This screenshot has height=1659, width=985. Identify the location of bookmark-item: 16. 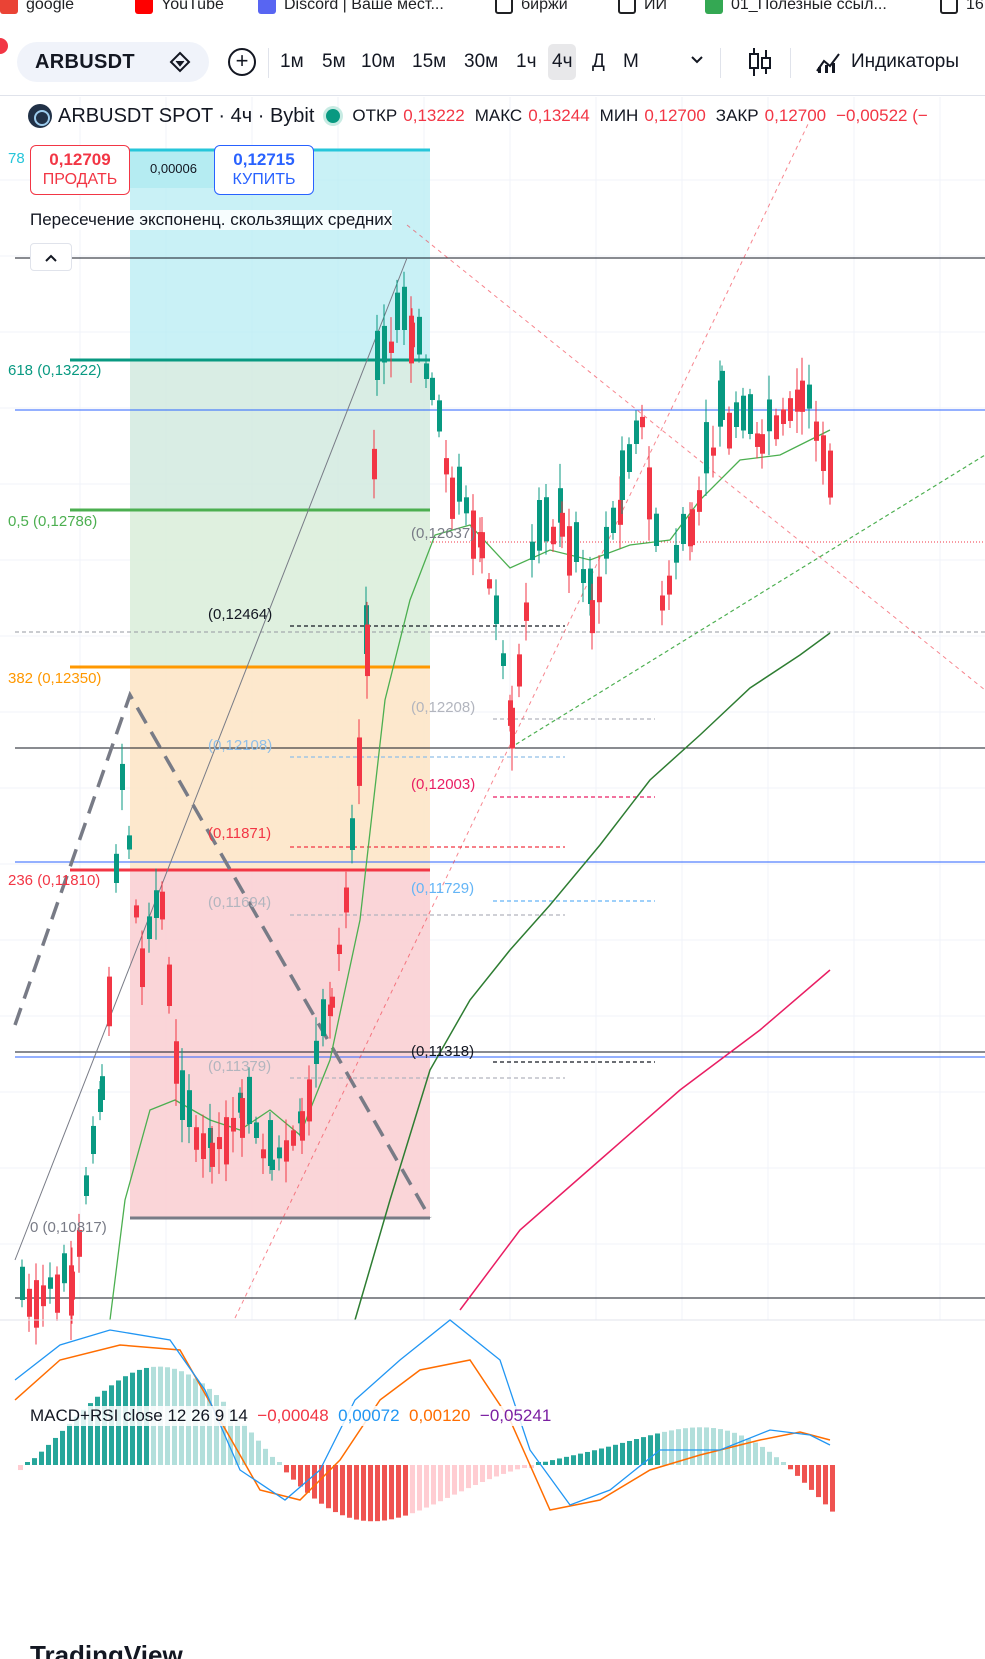
(962, 8).